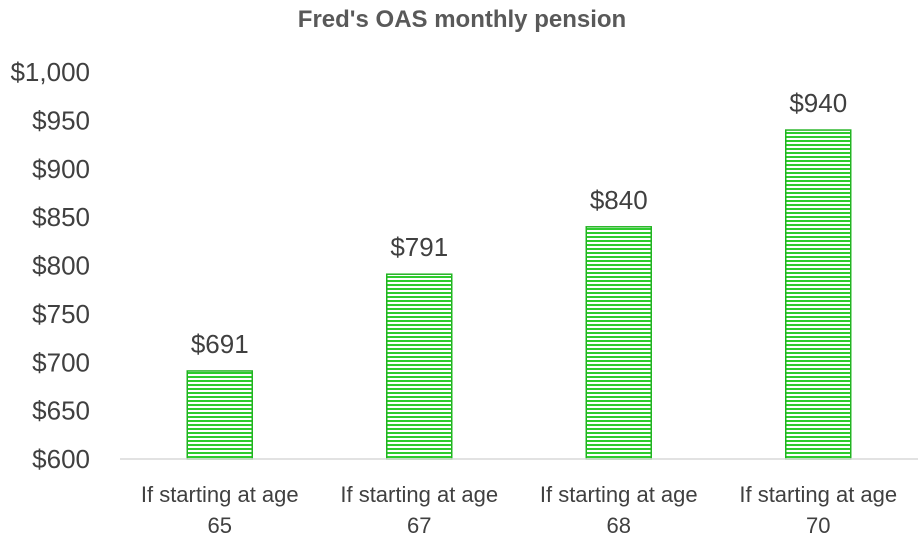 The image size is (921, 546). I want to click on y-axis-tick-labels: $600 $650 $700 $750 $800 $850 $900 $950 $1,000, so click(50, 265).